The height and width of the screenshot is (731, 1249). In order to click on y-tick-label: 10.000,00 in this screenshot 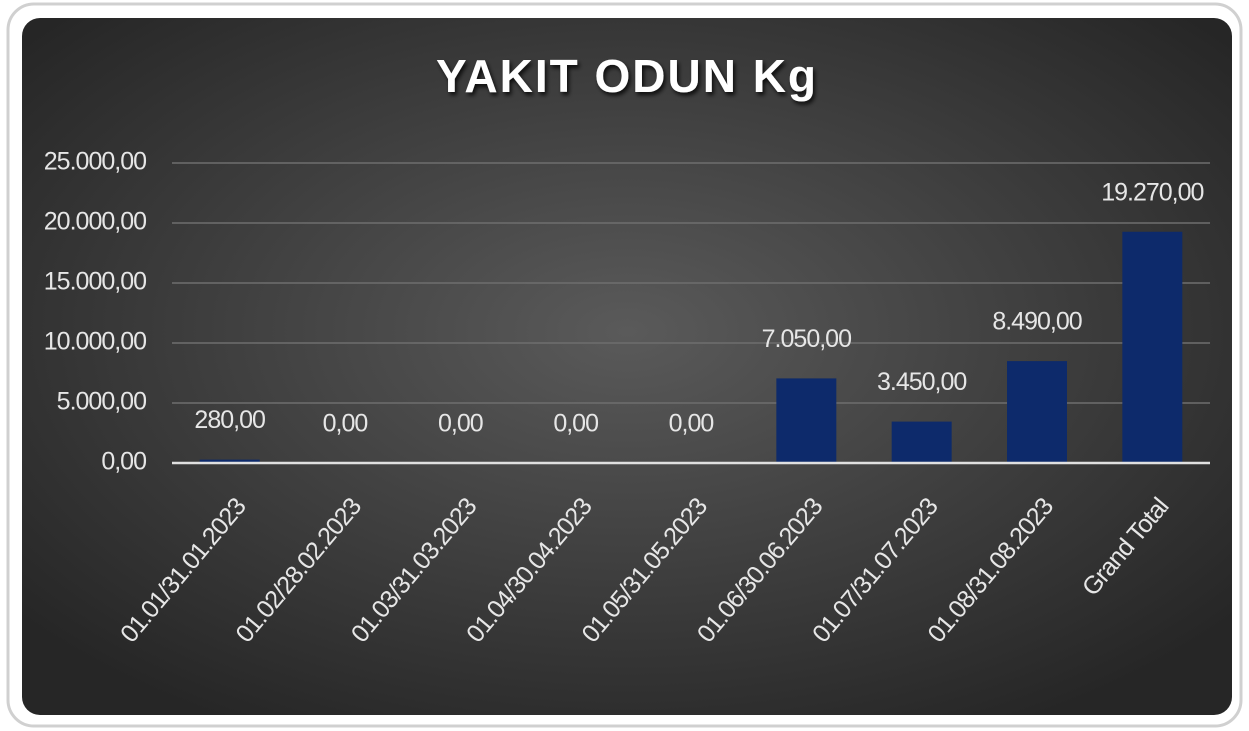, I will do `click(95, 342)`.